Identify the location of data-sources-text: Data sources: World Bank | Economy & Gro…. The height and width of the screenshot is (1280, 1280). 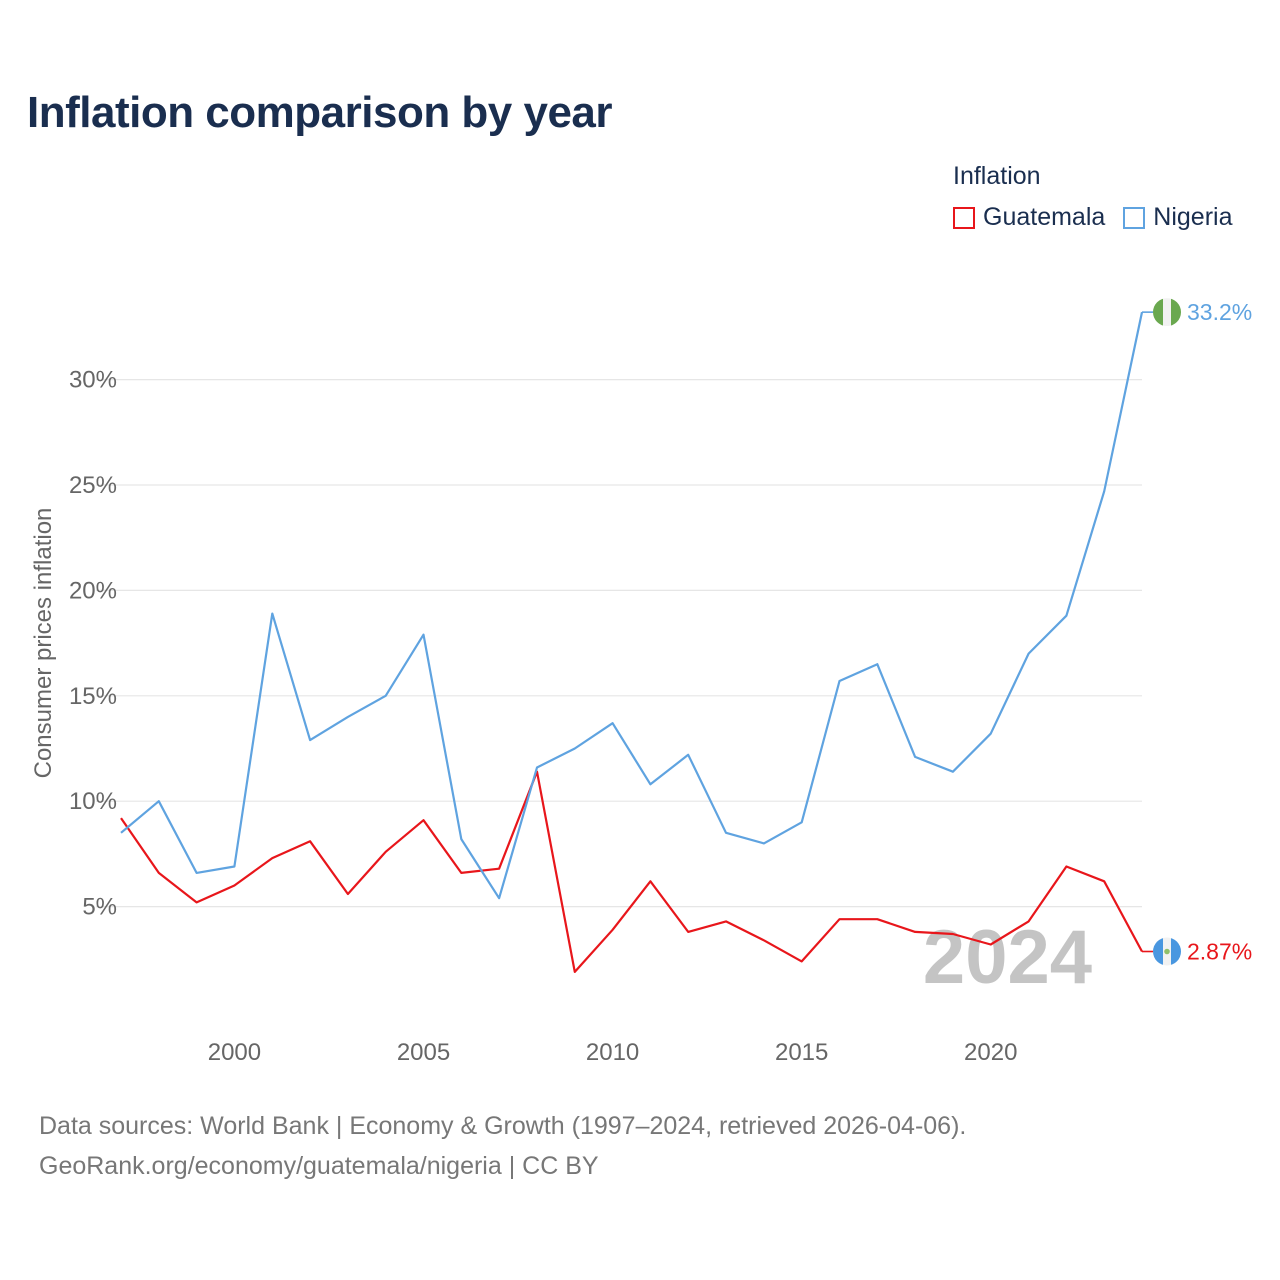
(503, 1126).